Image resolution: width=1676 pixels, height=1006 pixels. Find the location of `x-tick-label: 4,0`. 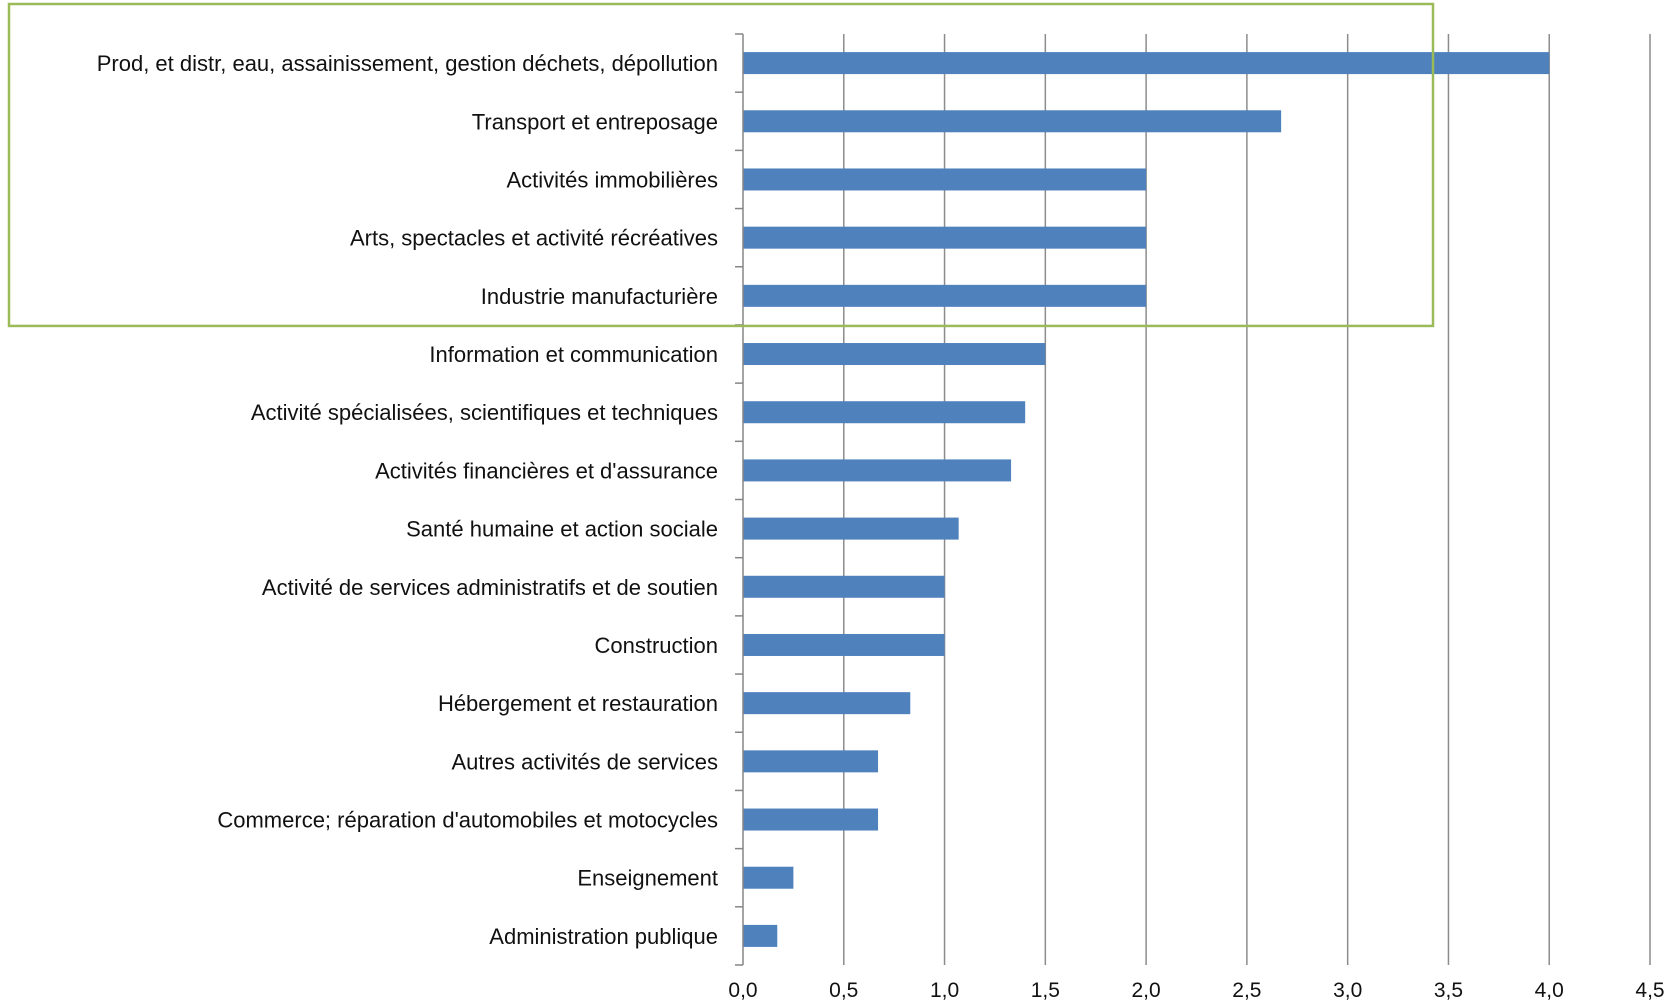

x-tick-label: 4,0 is located at coordinates (1549, 990).